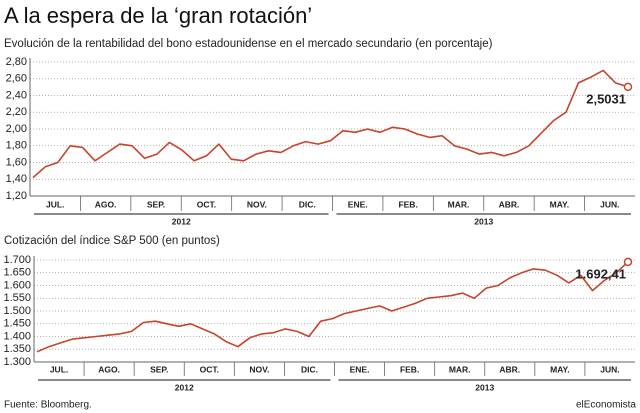  Describe the element at coordinates (17, 273) in the screenshot. I see `y-tick-label: 1.650` at that location.